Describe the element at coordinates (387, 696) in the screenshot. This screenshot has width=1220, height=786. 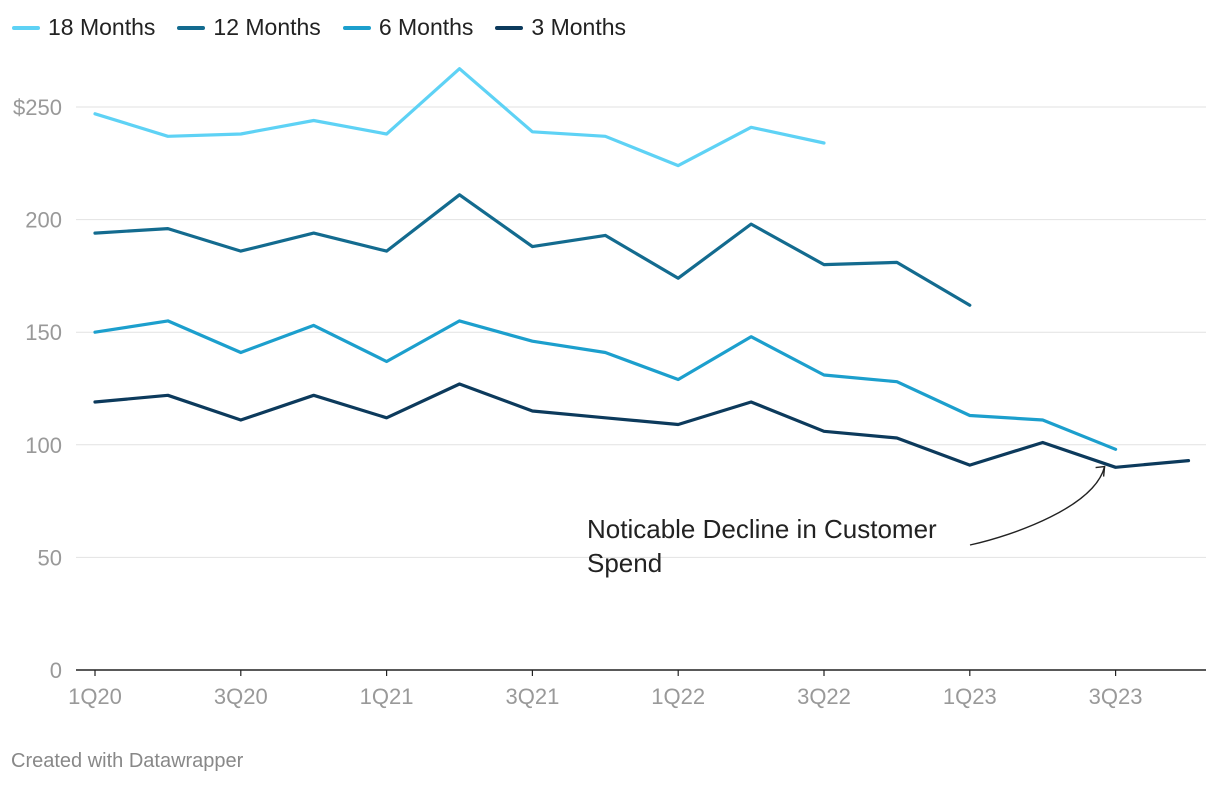
I see `x-tick-label: 1Q21` at that location.